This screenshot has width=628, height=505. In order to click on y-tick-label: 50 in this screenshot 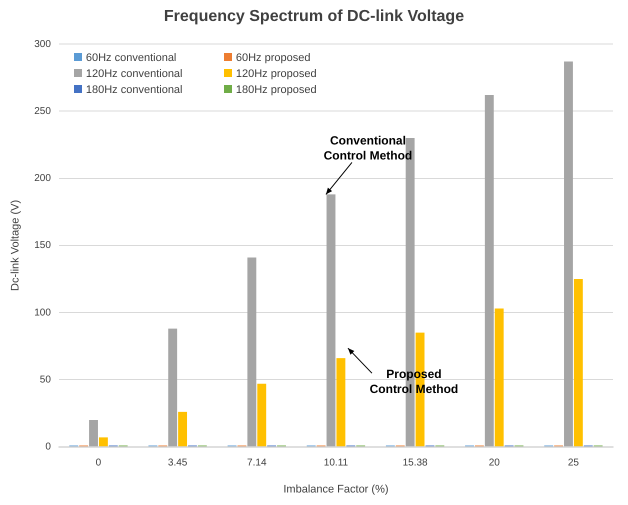, I will do `click(46, 380)`.